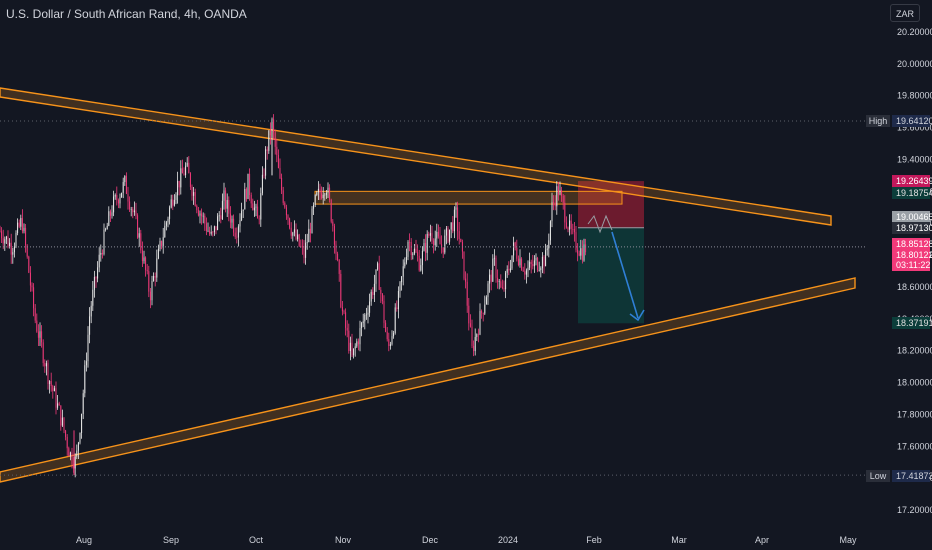 This screenshot has width=932, height=550. I want to click on price-badge: 18.80122, so click(914, 255).